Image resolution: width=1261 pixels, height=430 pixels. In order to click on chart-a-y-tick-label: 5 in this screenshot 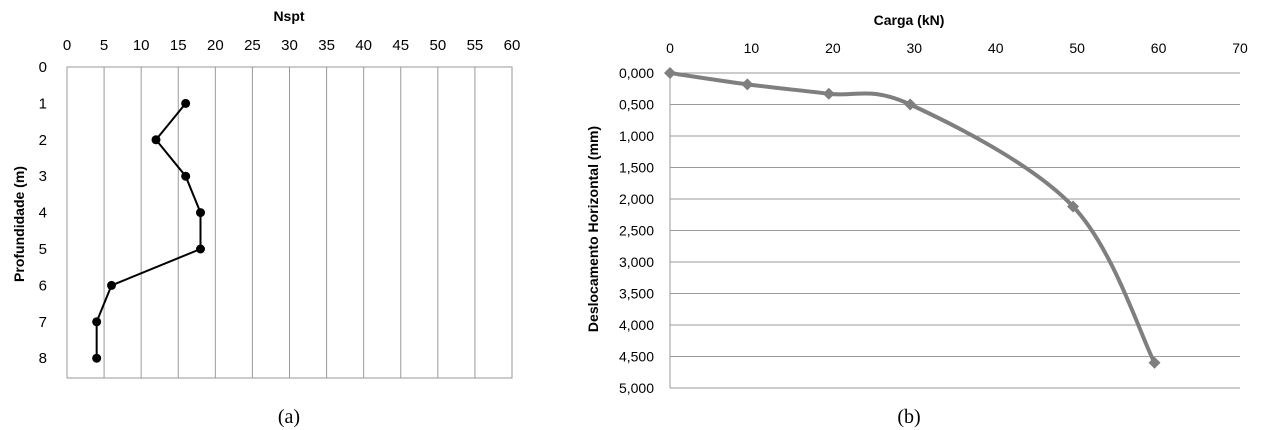, I will do `click(43, 249)`.